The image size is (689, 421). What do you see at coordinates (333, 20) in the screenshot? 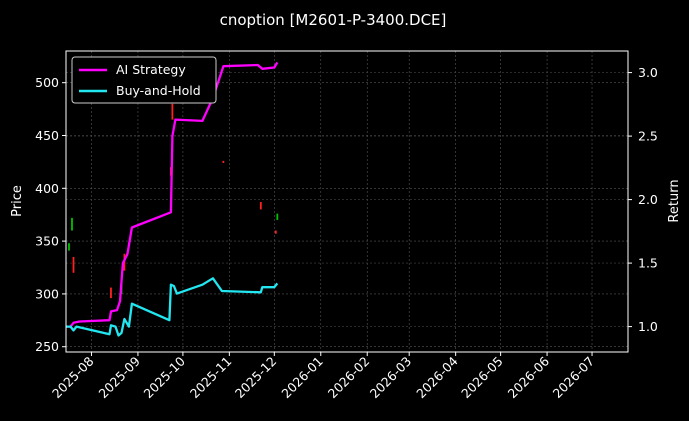
I see `chart-title: cnoption [M2601-P-3400.DCE]` at bounding box center [333, 20].